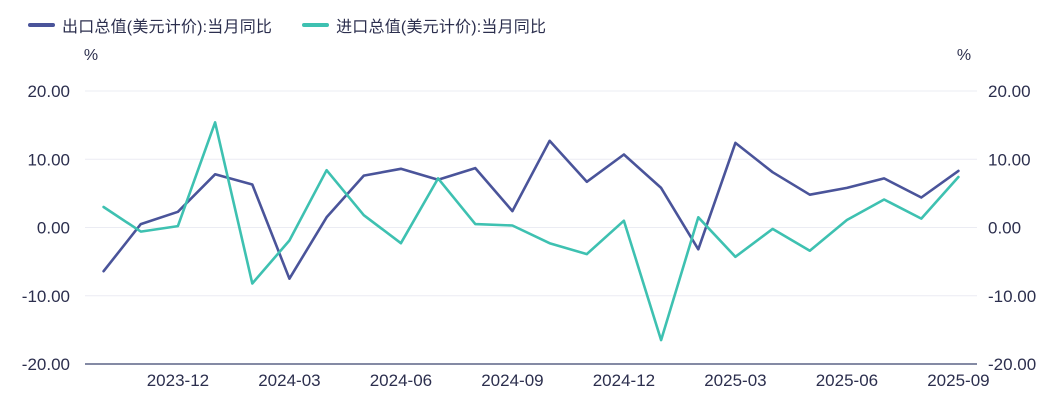 The image size is (1060, 400). I want to click on x-tick-label: 2024-12, so click(624, 380).